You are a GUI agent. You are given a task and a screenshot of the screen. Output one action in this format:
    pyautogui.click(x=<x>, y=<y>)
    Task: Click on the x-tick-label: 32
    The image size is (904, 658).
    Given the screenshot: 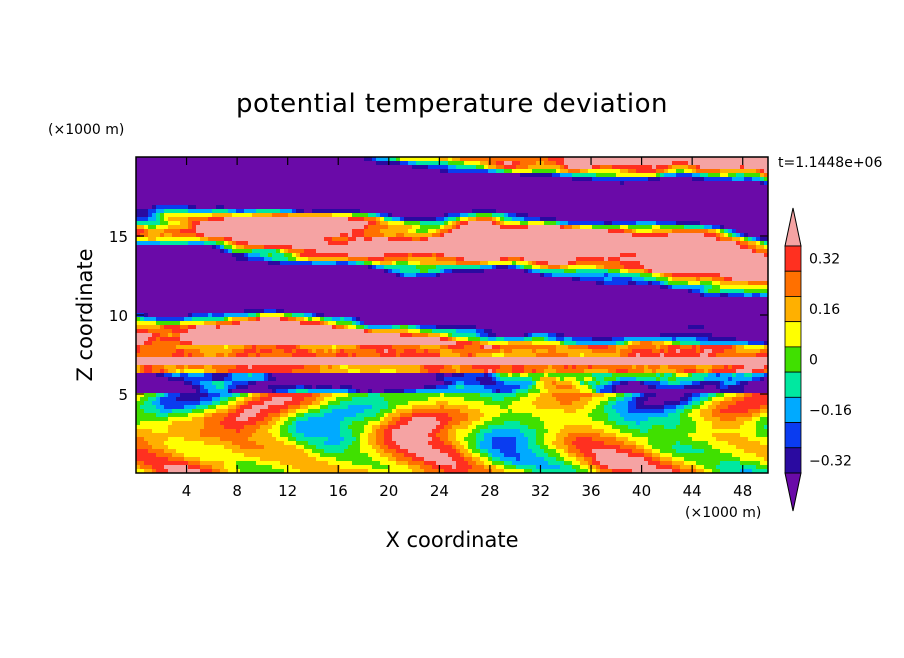 What is the action you would take?
    pyautogui.click(x=540, y=491)
    